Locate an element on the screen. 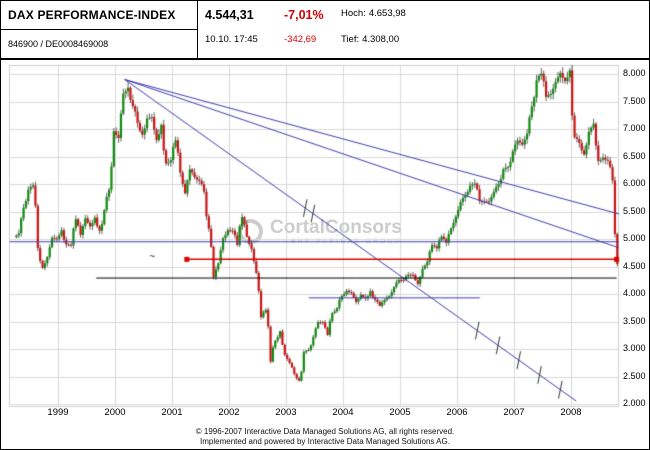 This screenshot has height=450, width=650. day-high: Hoch: 4.653,98 is located at coordinates (373, 13).